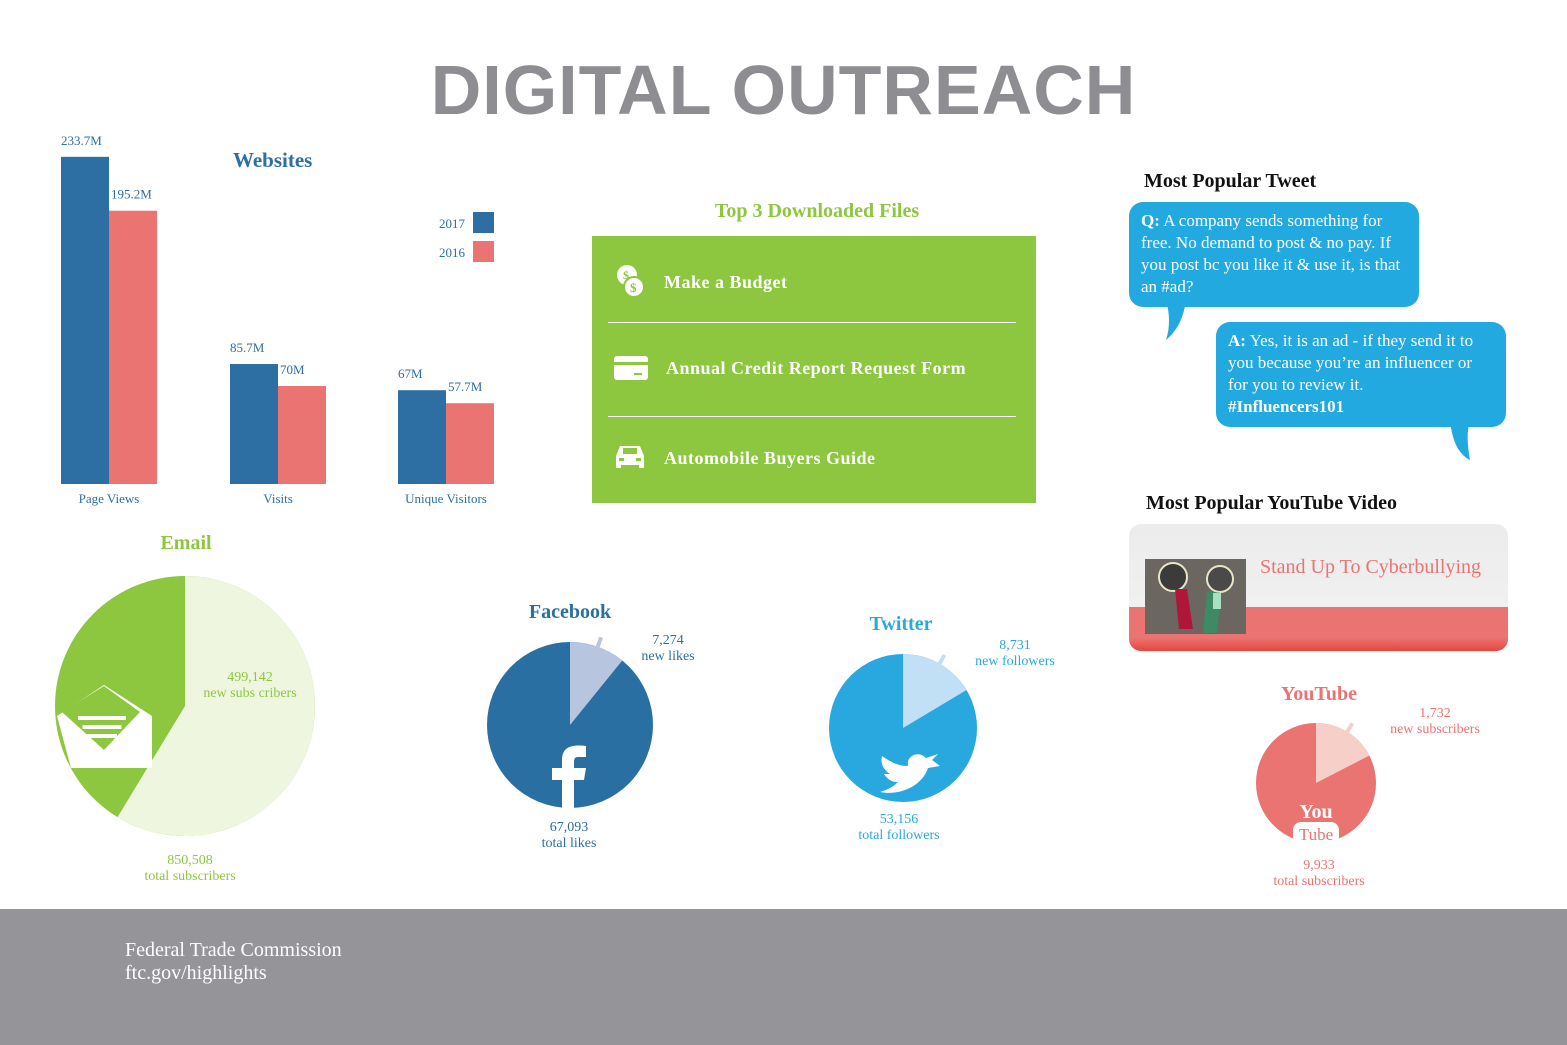  I want to click on category-label: Unique Visitors, so click(446, 498).